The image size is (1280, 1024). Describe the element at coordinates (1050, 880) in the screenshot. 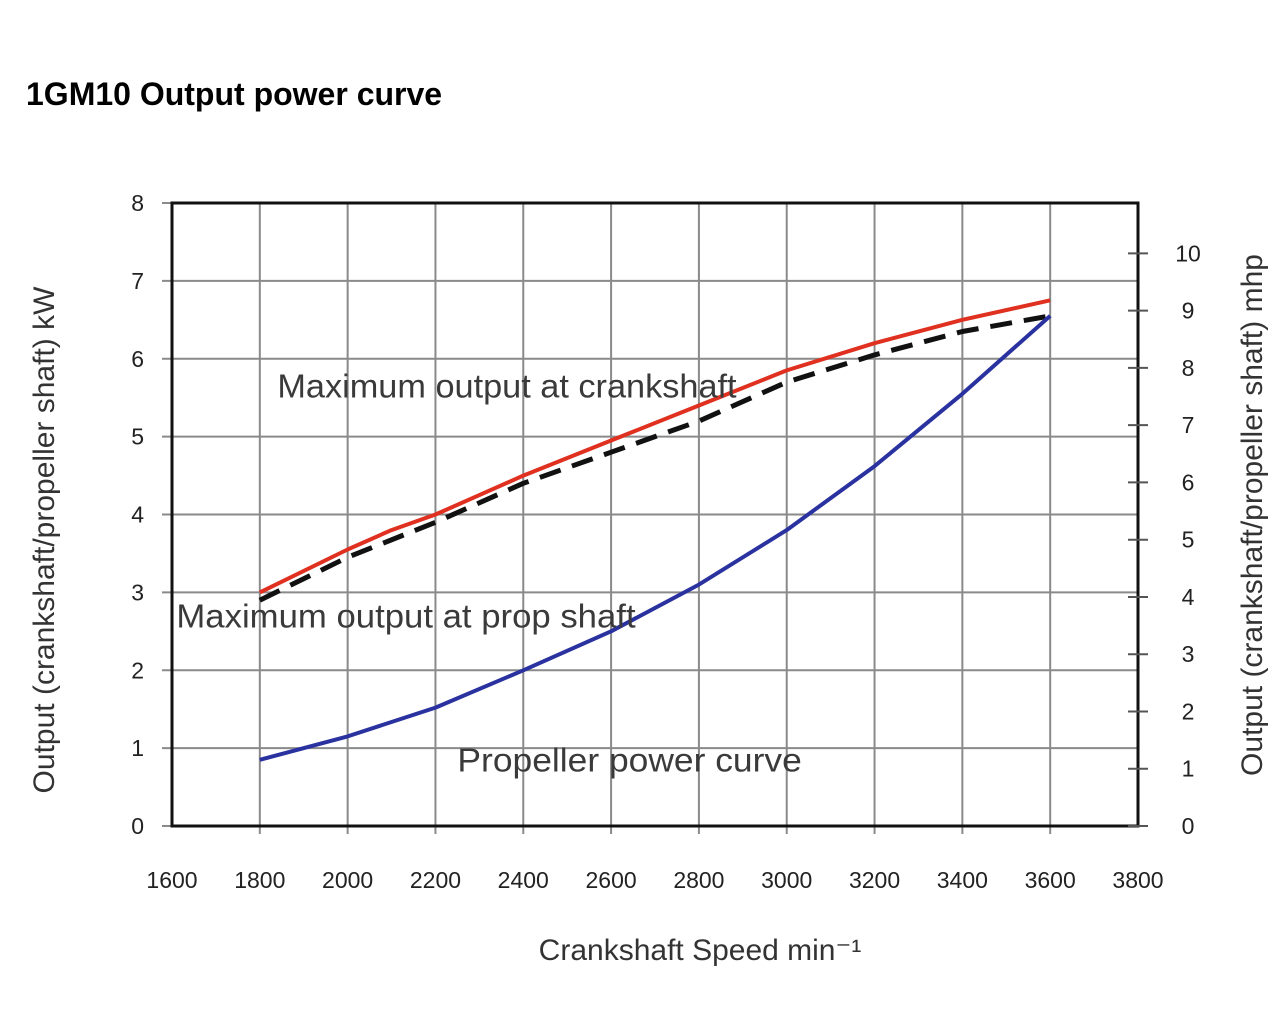

I see `x-tick-label: 3600` at that location.